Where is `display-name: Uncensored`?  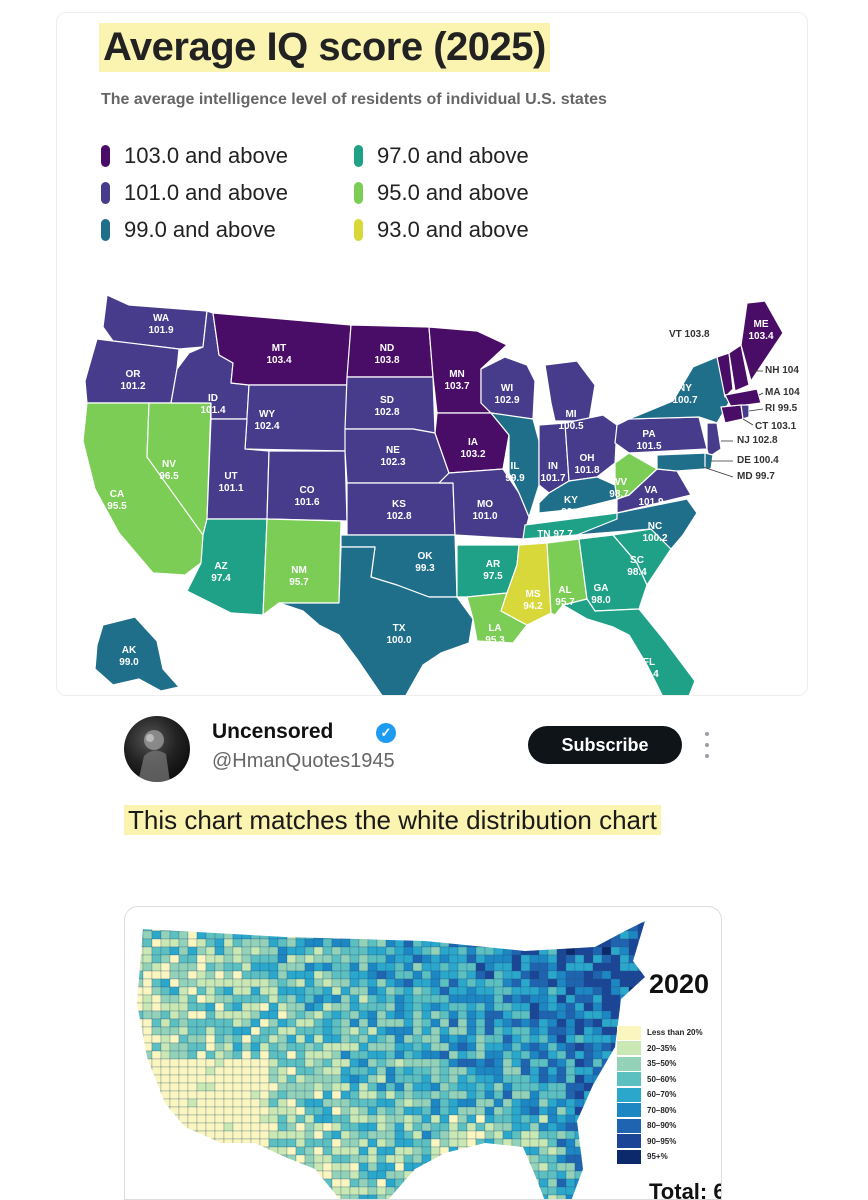
display-name: Uncensored is located at coordinates (273, 731).